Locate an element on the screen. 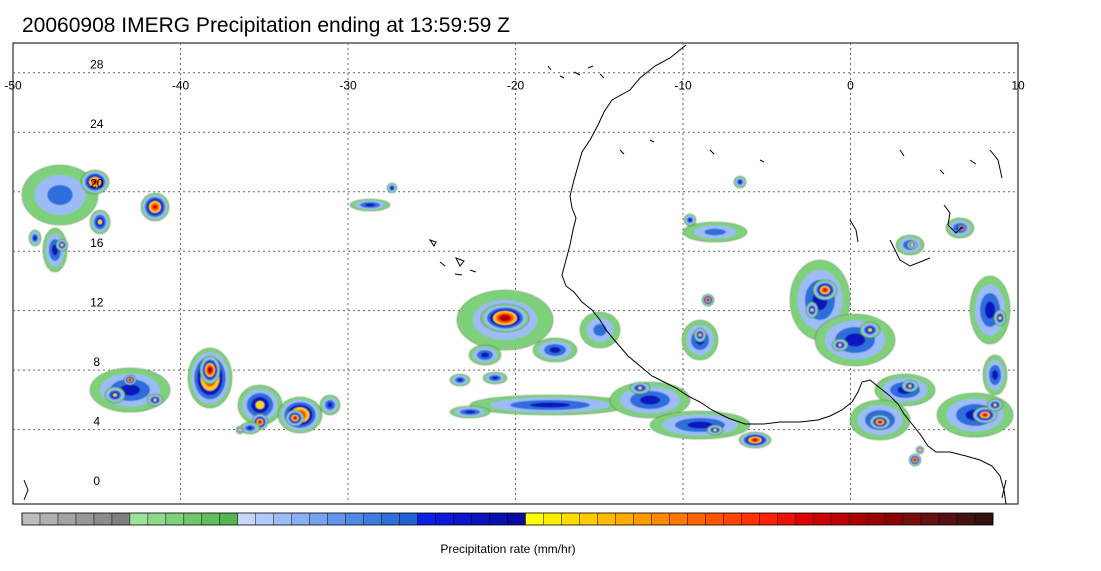 The width and height of the screenshot is (1101, 571). lon-tick-label: -50 is located at coordinates (13, 86).